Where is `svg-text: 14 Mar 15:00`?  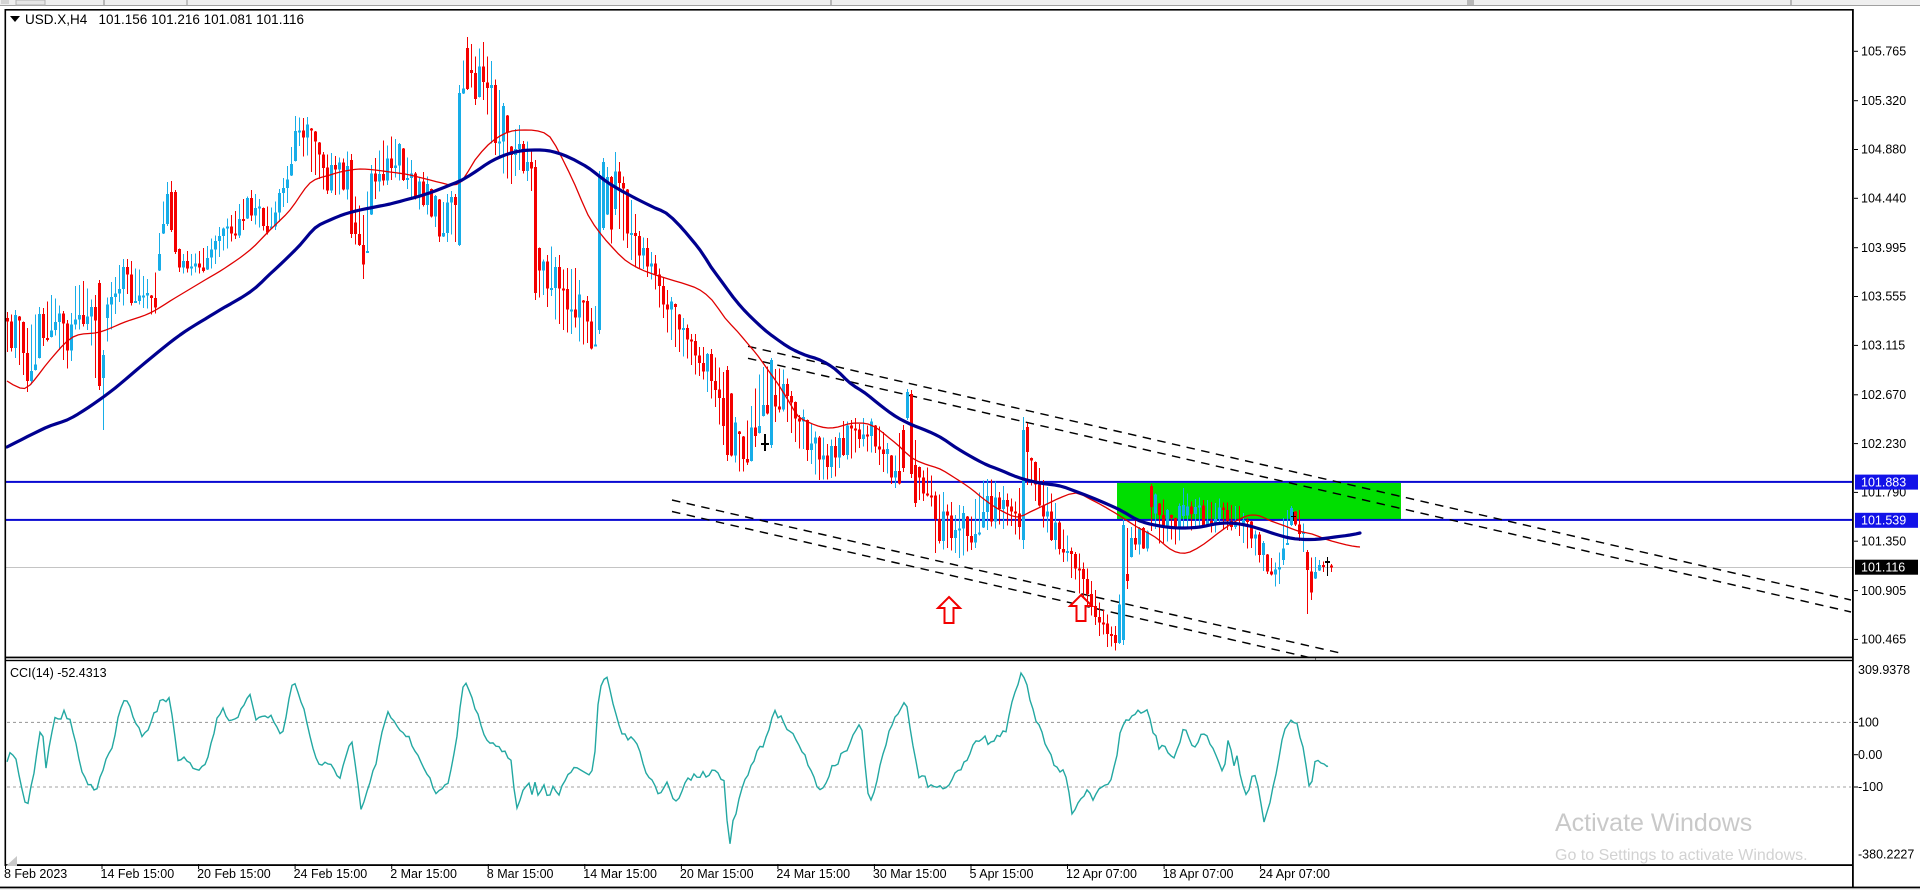
svg-text: 14 Mar 15:00 is located at coordinates (620, 874).